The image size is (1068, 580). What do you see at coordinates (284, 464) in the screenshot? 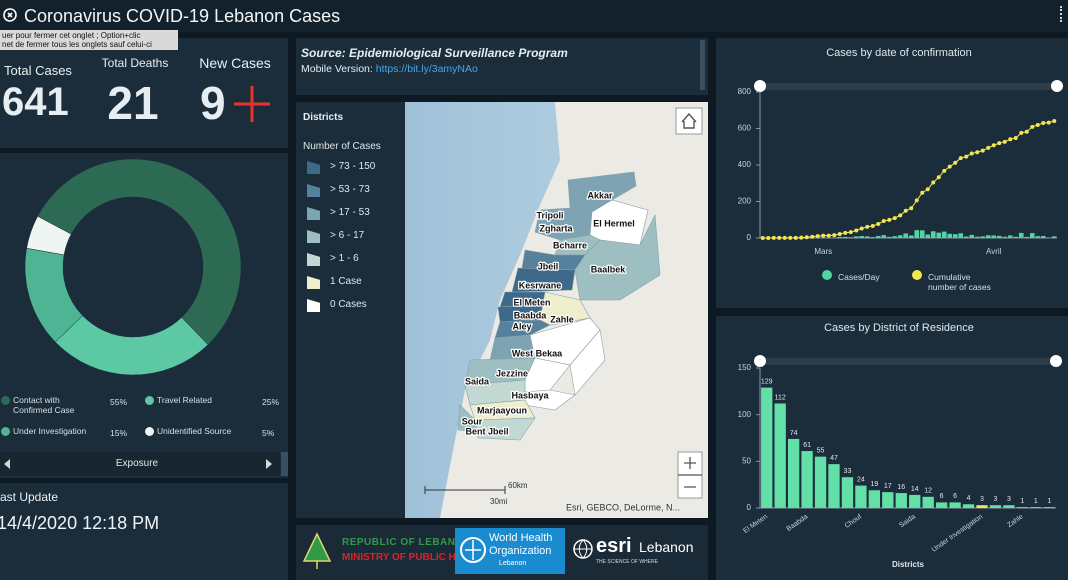
I see `scrollbar` at bounding box center [284, 464].